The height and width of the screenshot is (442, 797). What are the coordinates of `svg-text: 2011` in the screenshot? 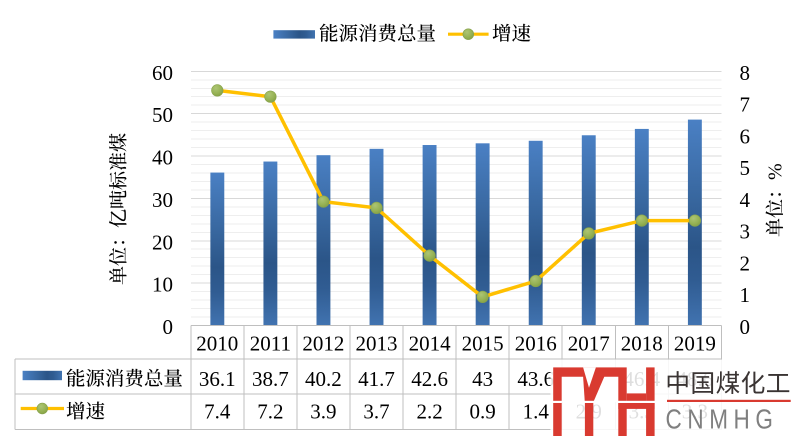 It's located at (270, 343).